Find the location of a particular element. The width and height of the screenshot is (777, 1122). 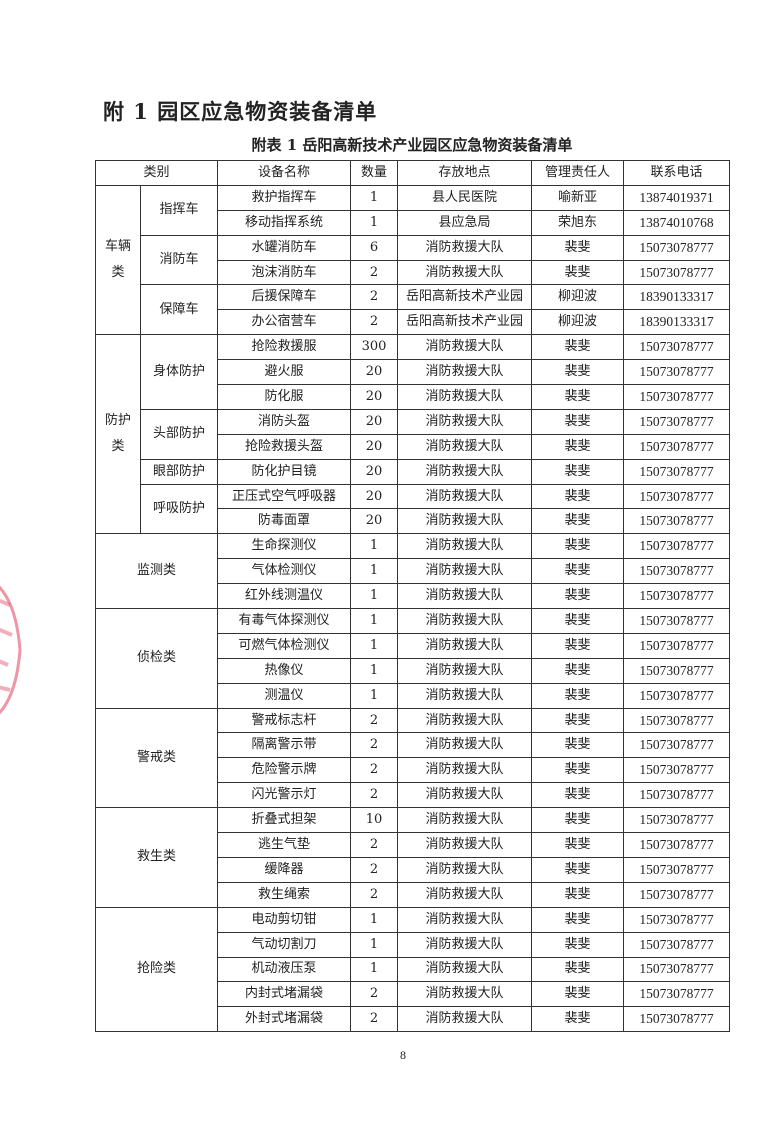

item-name: 后援保障车 is located at coordinates (284, 297).